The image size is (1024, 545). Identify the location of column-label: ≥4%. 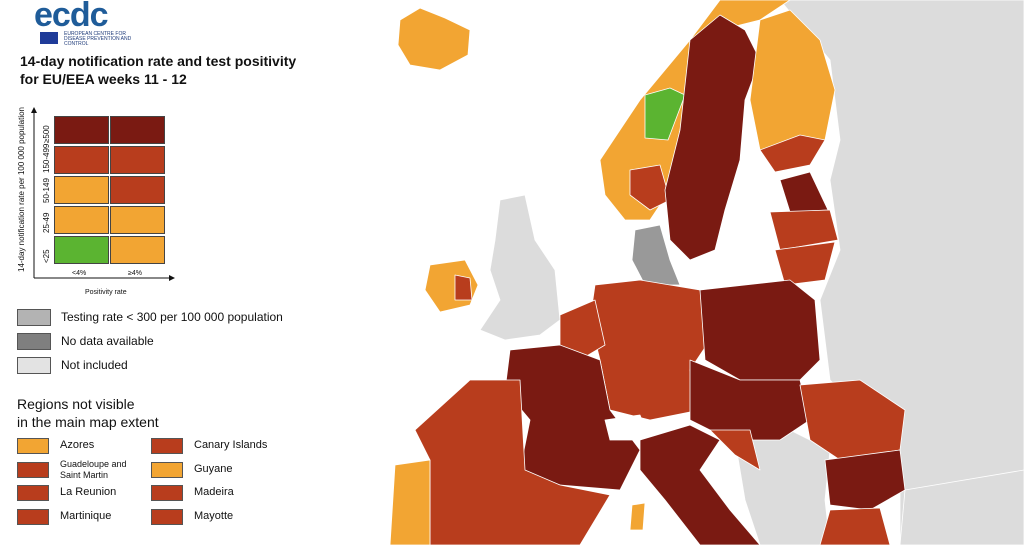
(135, 273).